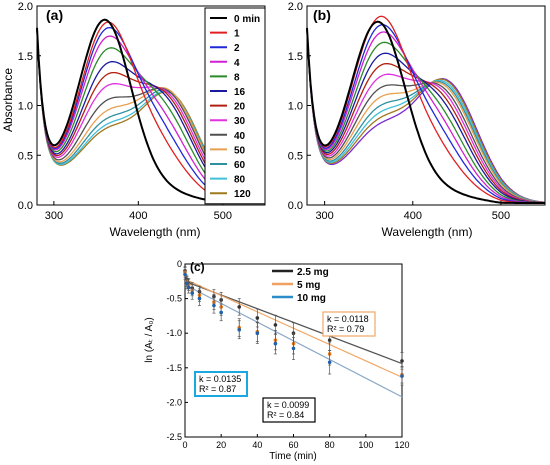 This screenshot has width=550, height=465. I want to click on panel-c-ytick-label: -1.0, so click(174, 333).